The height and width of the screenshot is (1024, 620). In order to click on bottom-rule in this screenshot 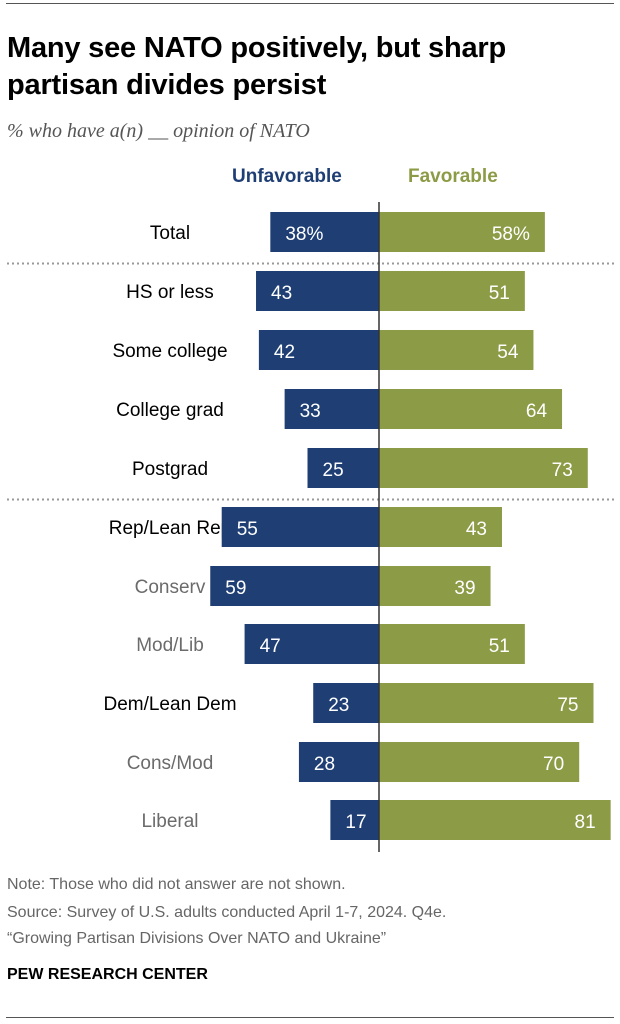, I will do `click(310, 1017)`.